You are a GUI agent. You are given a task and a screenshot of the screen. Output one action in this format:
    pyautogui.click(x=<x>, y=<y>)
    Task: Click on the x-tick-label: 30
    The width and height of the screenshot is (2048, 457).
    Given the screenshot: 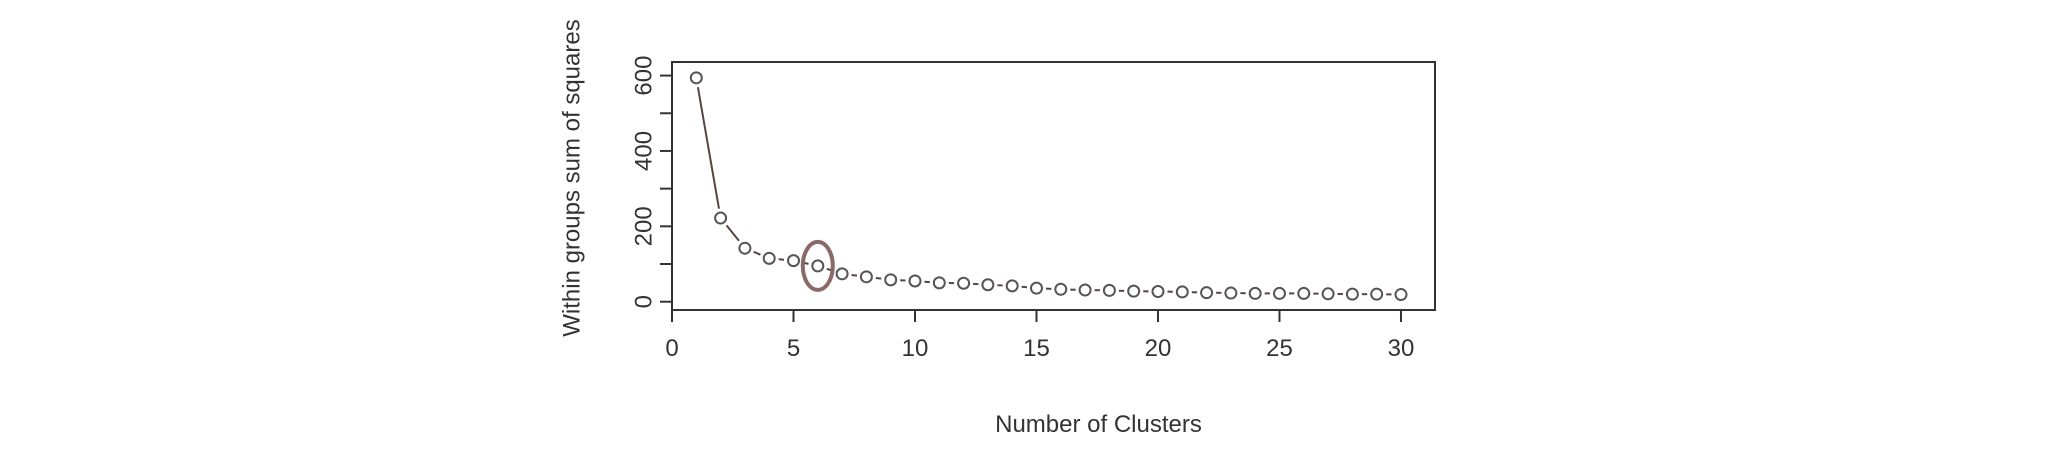 What is the action you would take?
    pyautogui.click(x=1401, y=348)
    